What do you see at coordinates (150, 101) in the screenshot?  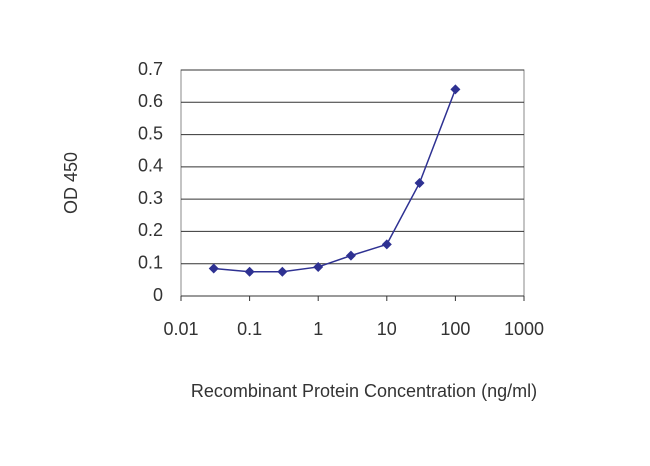 I see `y-tick-label: 0.6` at bounding box center [150, 101].